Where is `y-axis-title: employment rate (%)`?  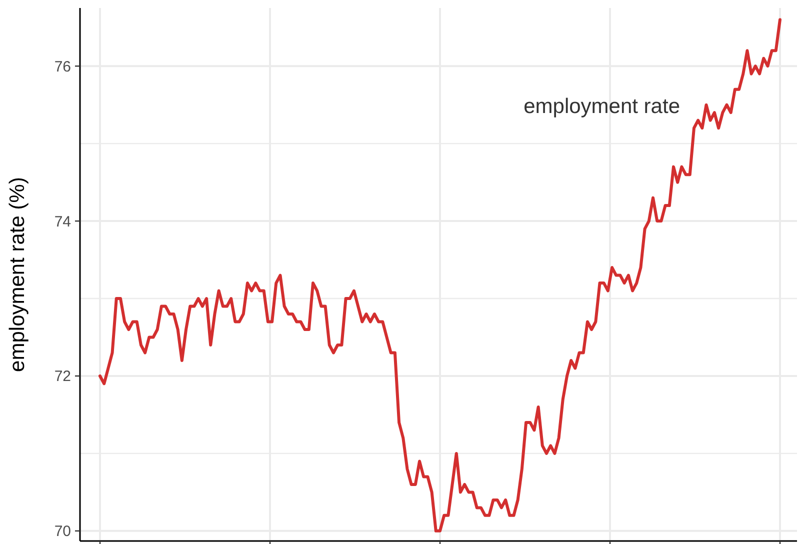
y-axis-title: employment rate (%) is located at coordinates (17, 274).